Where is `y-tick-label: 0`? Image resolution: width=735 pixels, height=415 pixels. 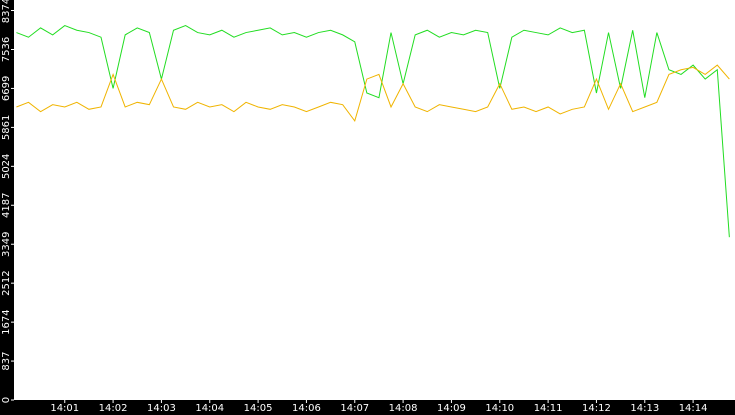
y-tick-label: 0 is located at coordinates (6, 400).